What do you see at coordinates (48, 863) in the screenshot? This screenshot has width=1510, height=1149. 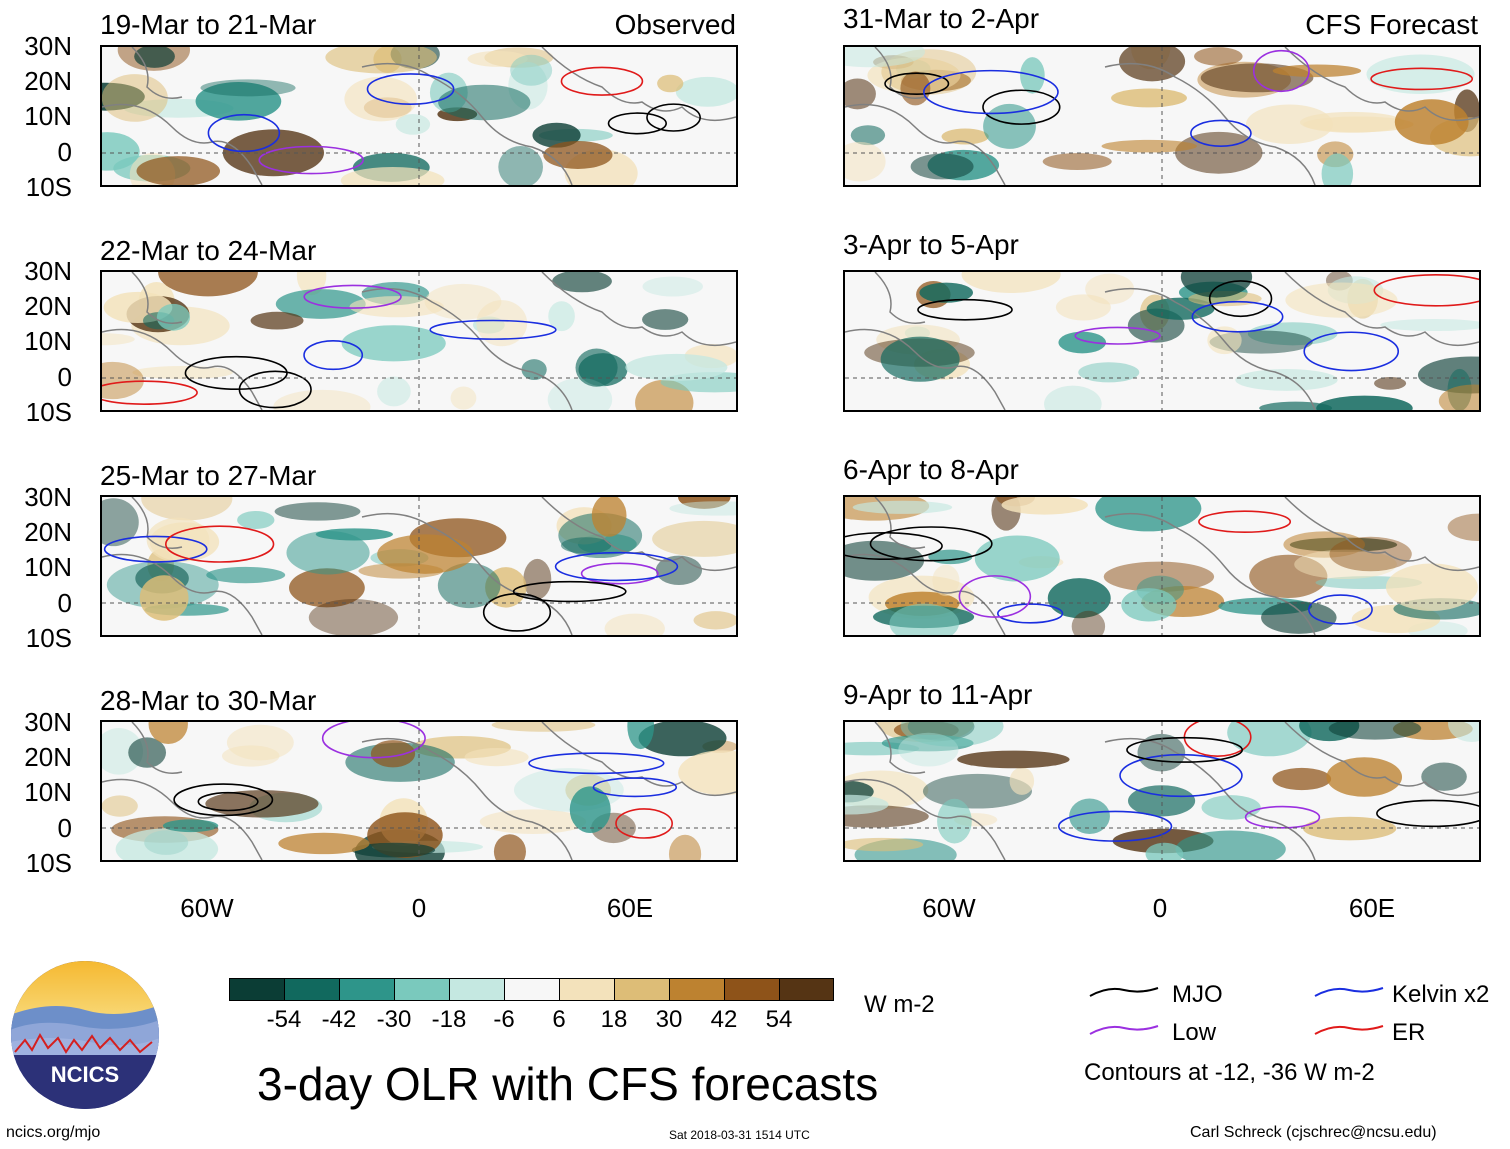 I see `lat-tick: 10S` at bounding box center [48, 863].